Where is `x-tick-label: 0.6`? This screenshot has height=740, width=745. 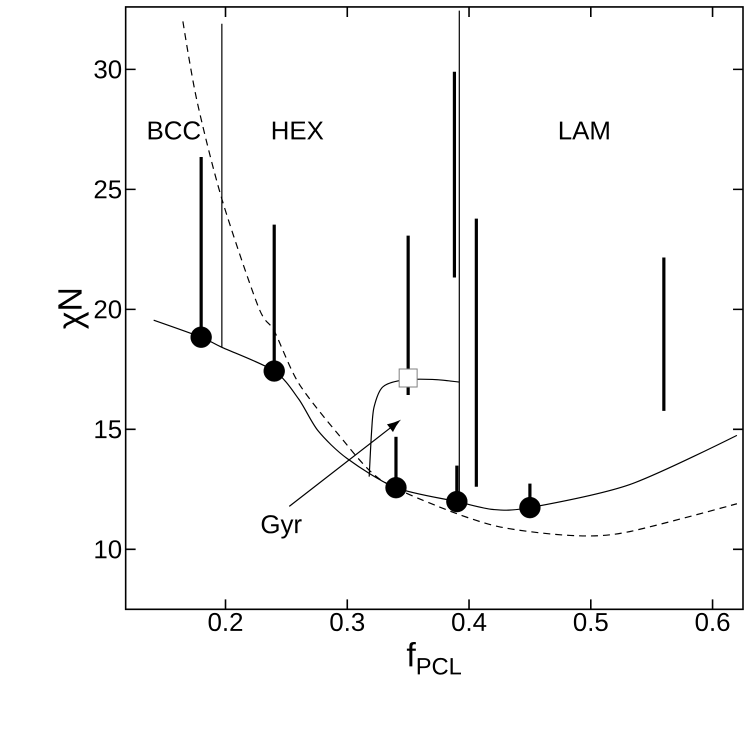
x-tick-label: 0.6 is located at coordinates (713, 622).